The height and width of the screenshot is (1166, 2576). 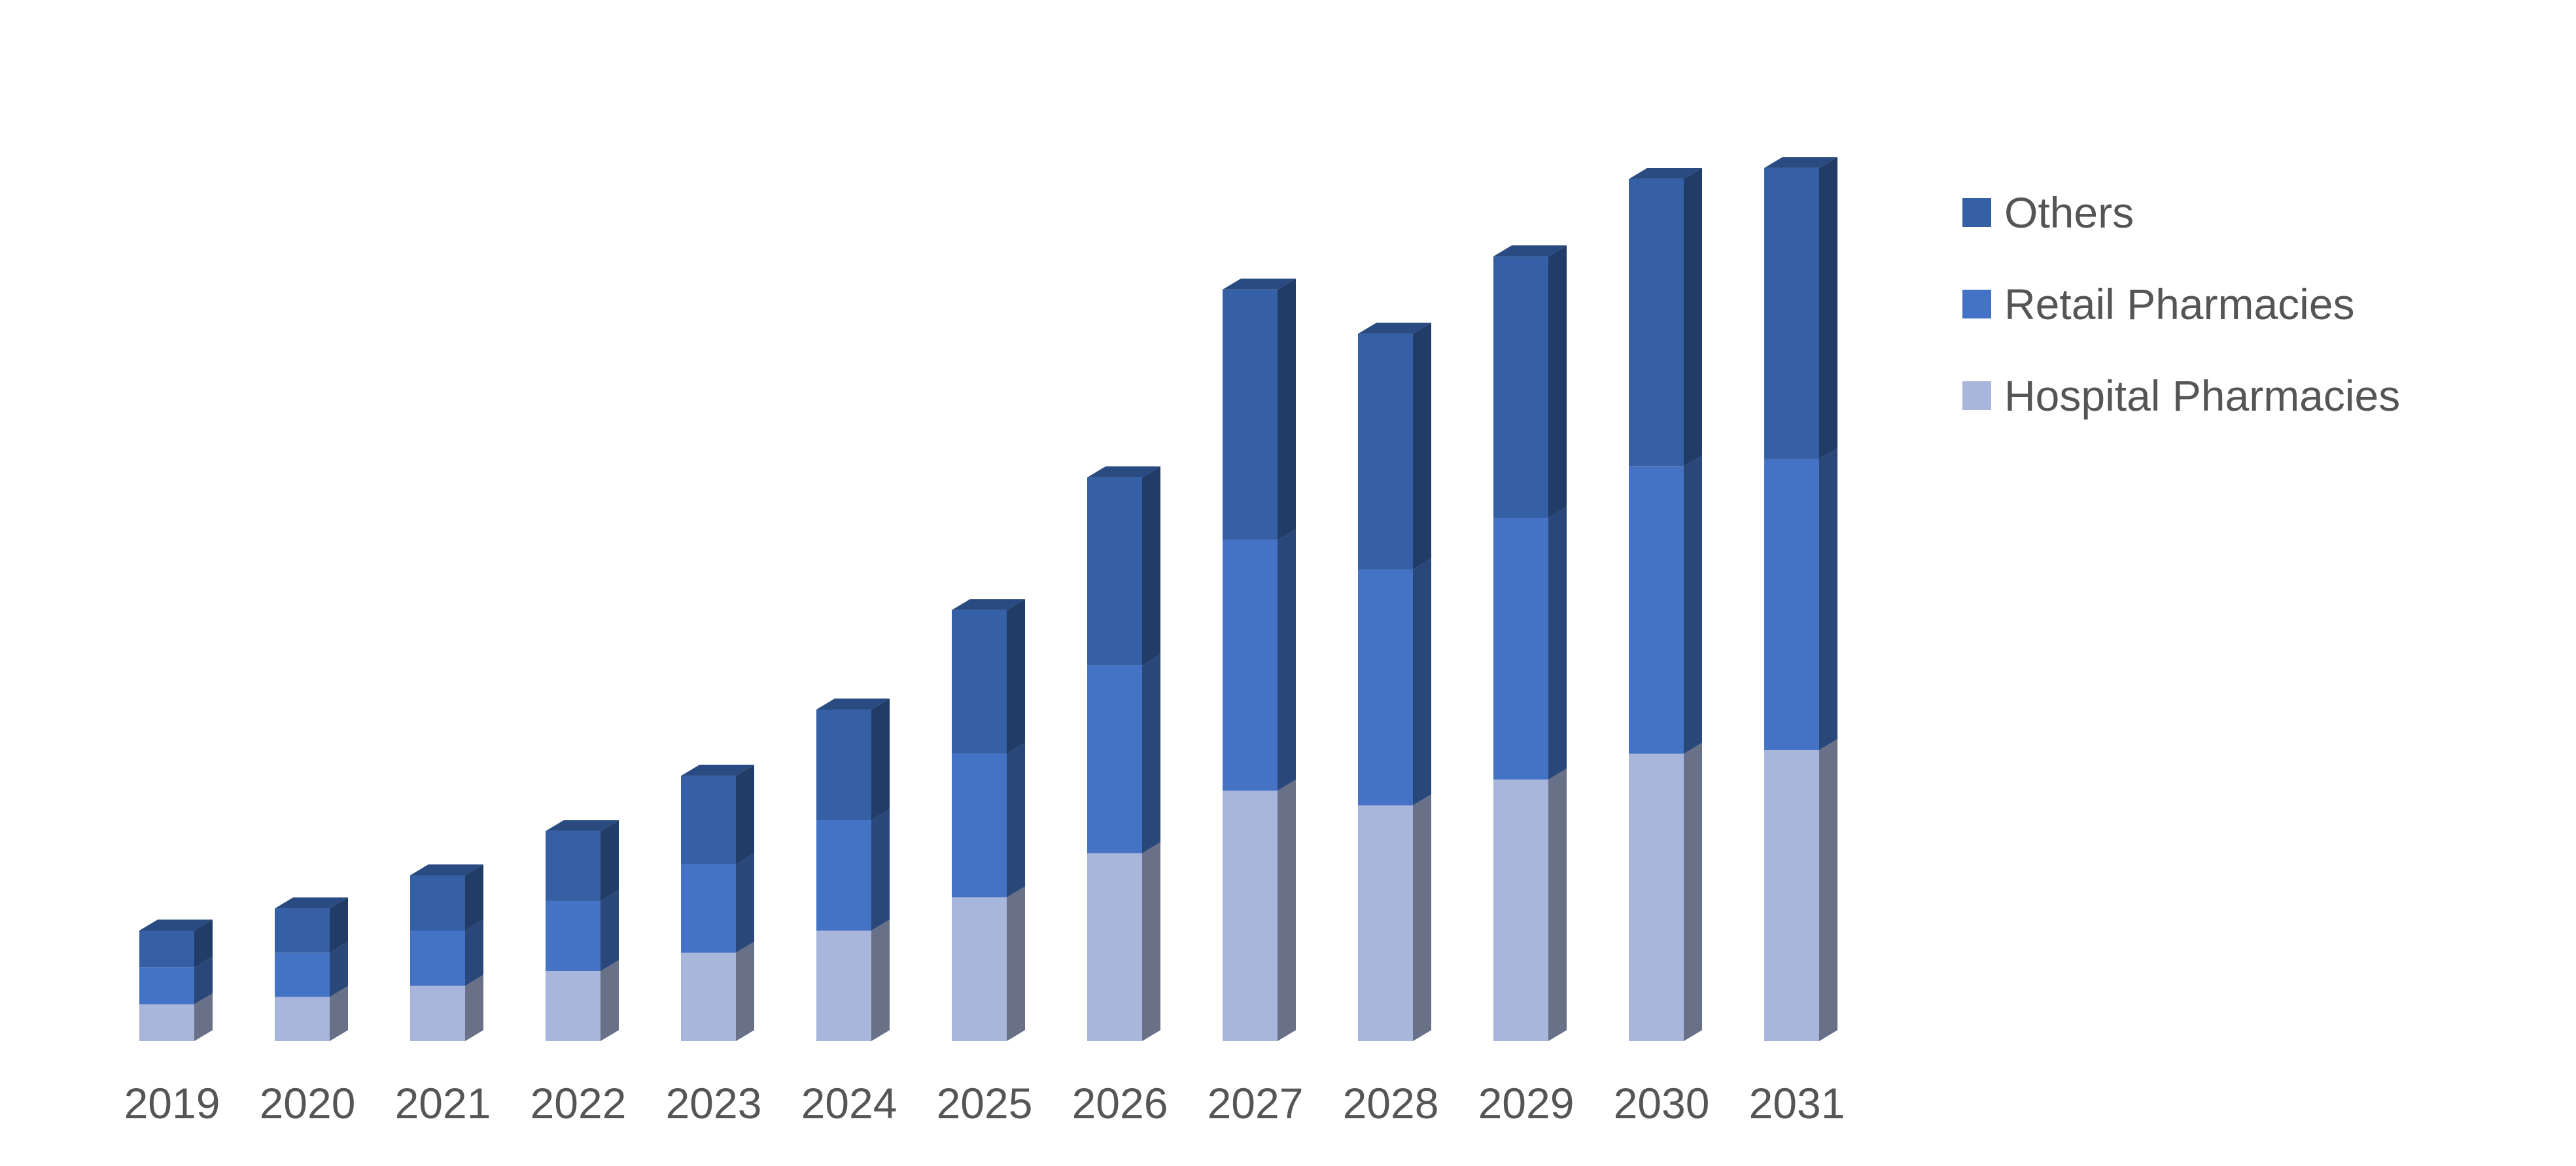 What do you see at coordinates (1385, 923) in the screenshot?
I see `bar-hospital-pharmacies-2028` at bounding box center [1385, 923].